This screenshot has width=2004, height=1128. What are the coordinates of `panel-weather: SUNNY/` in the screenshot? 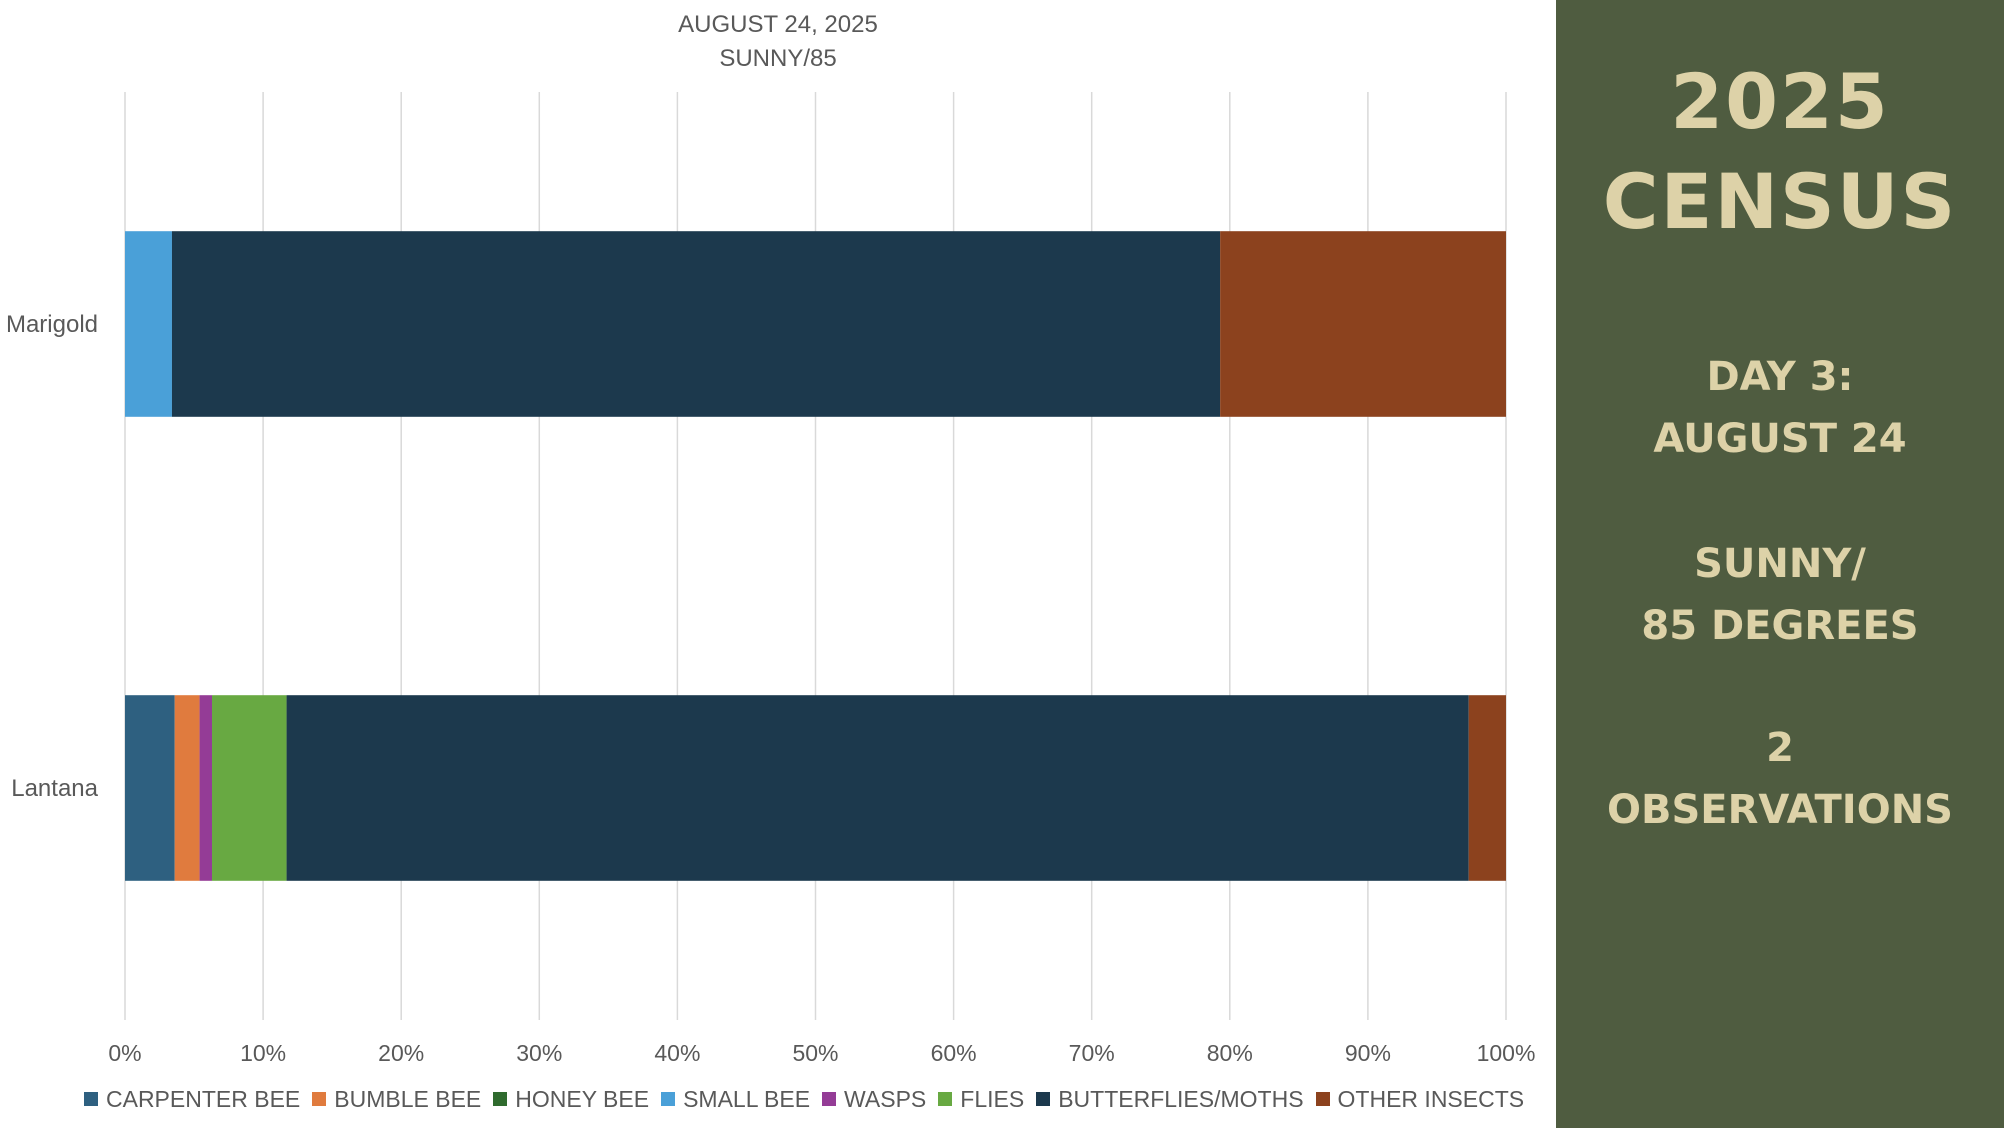 It's located at (1780, 564).